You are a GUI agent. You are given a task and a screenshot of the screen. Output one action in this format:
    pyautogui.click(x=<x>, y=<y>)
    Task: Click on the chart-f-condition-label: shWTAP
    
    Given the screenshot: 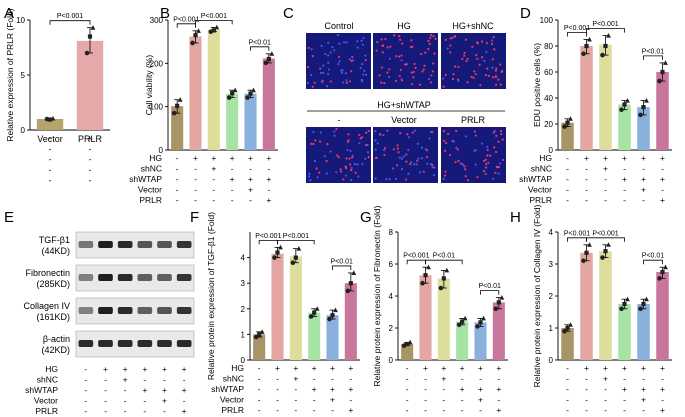 What is the action you would take?
    pyautogui.click(x=227, y=389)
    